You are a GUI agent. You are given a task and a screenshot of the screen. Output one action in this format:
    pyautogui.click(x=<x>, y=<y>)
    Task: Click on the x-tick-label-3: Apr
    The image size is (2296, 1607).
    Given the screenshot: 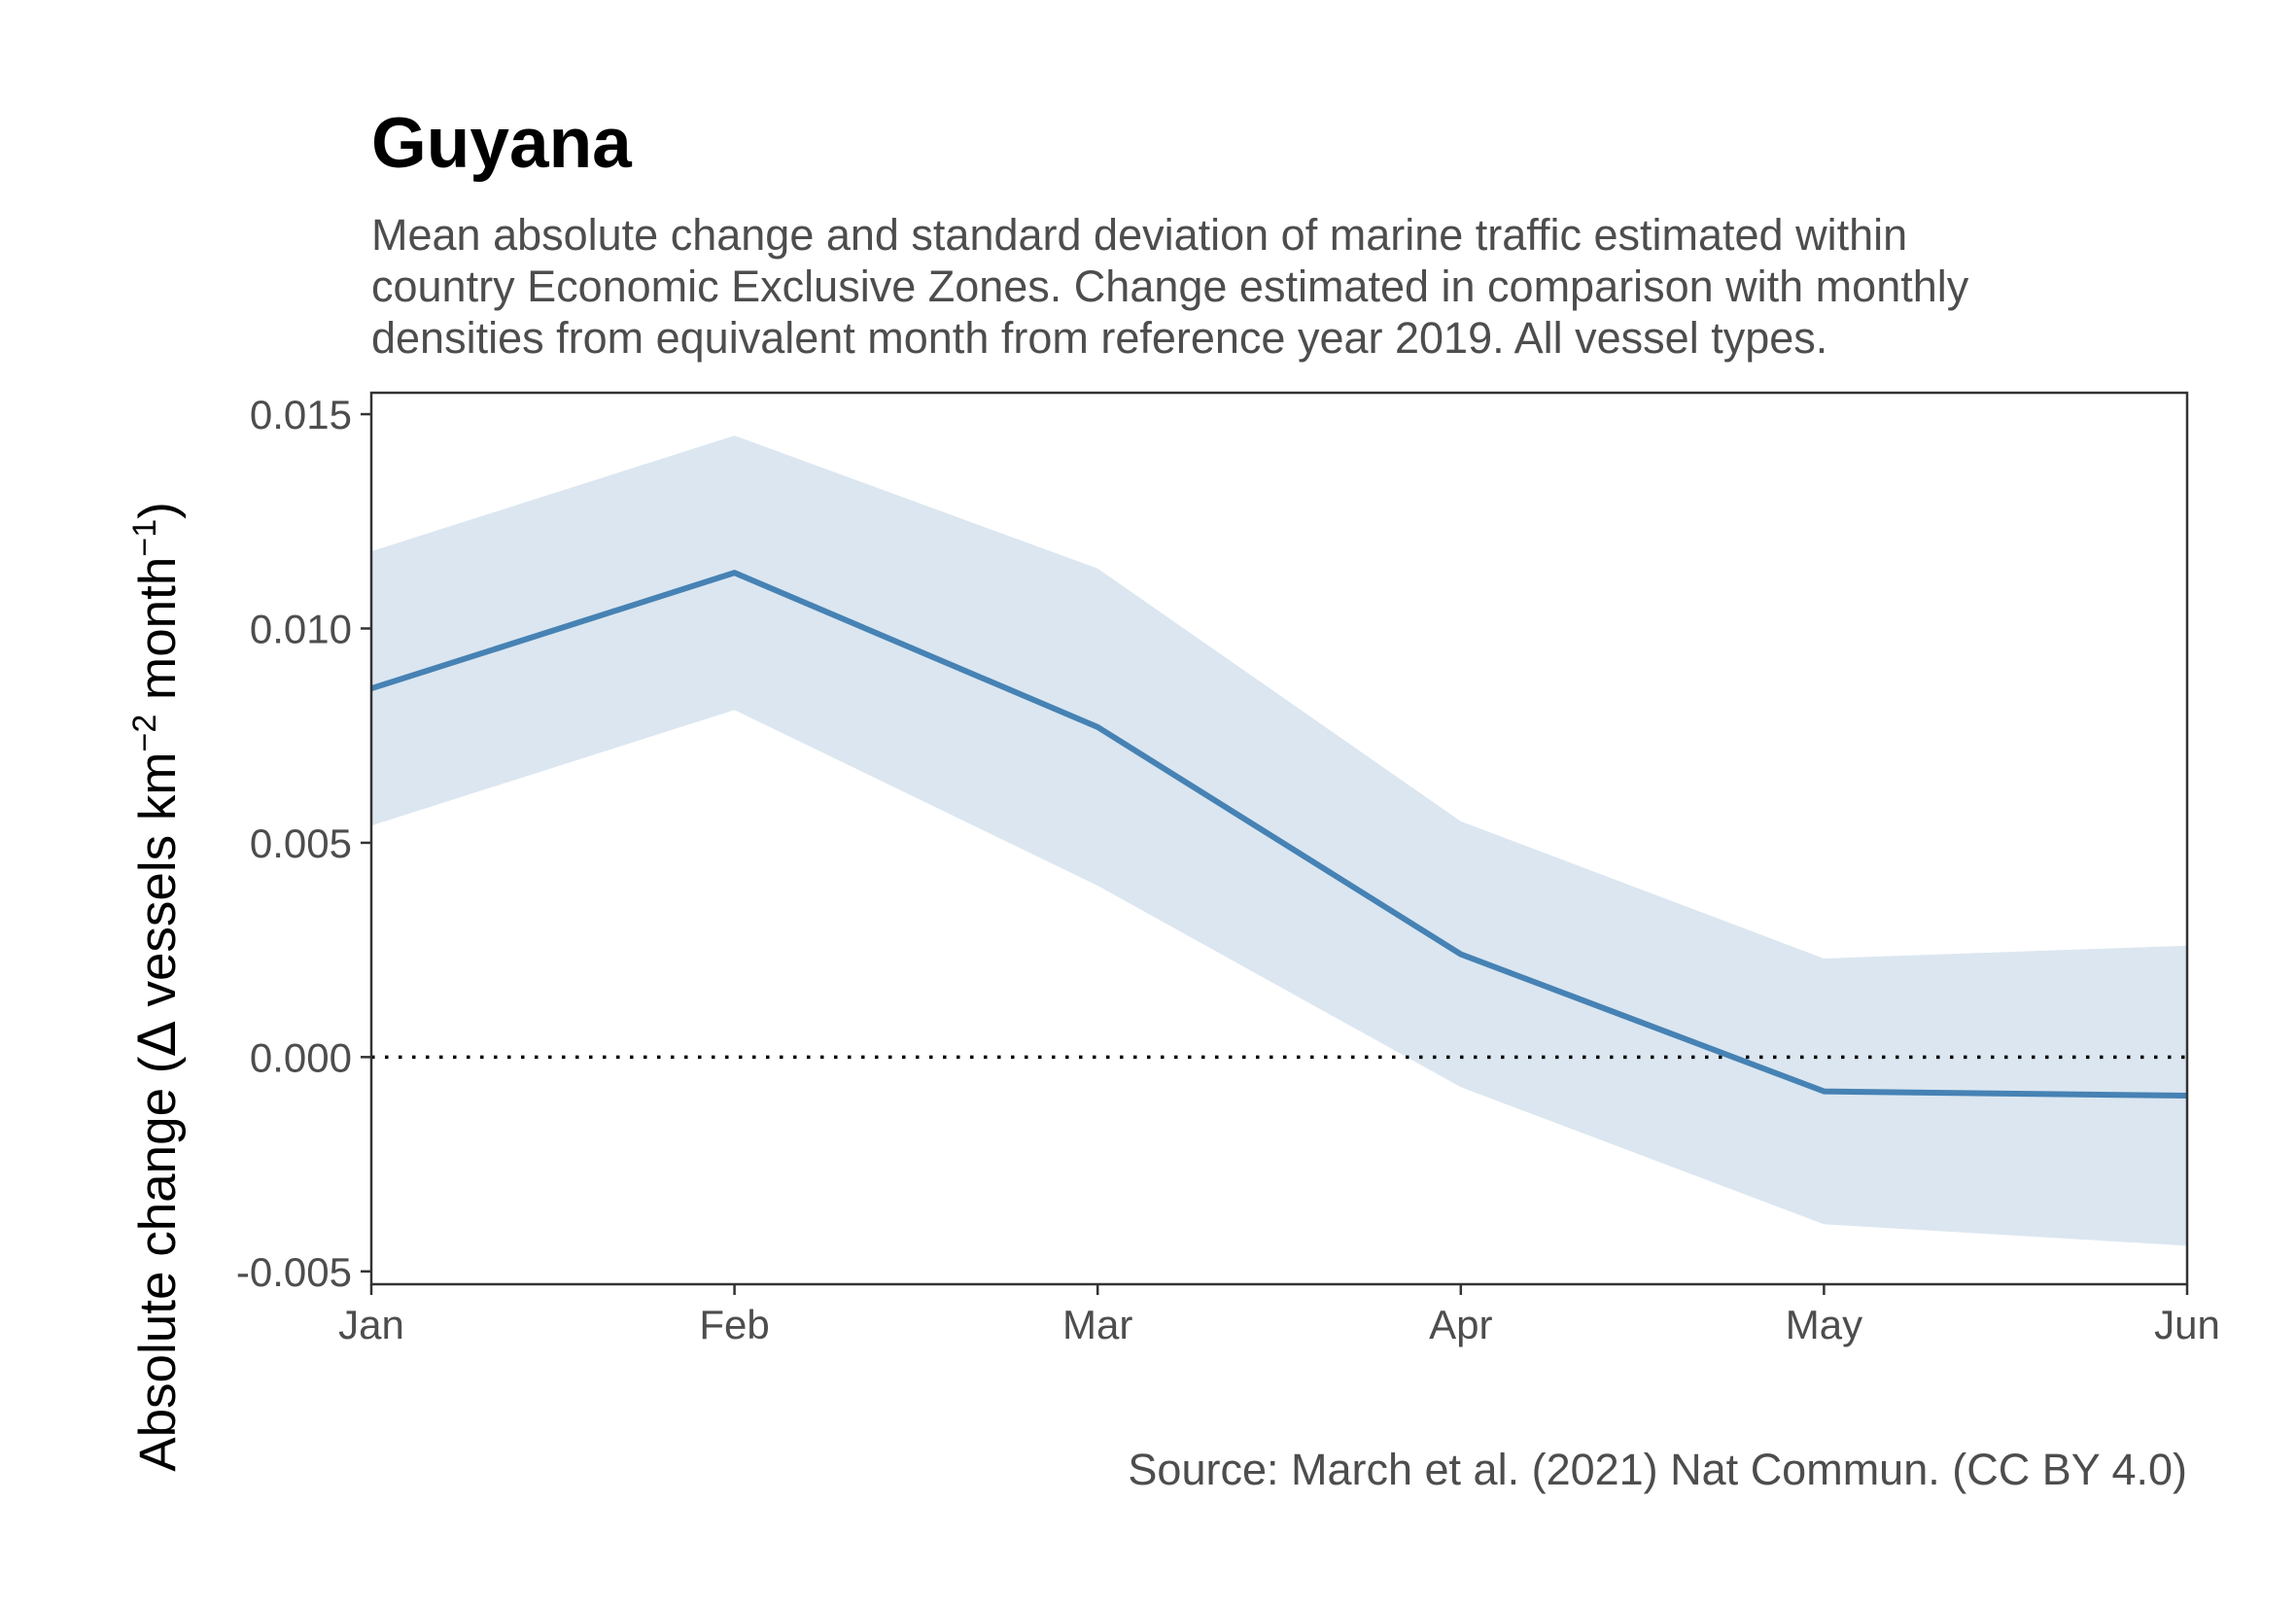 What is the action you would take?
    pyautogui.click(x=1460, y=1324)
    